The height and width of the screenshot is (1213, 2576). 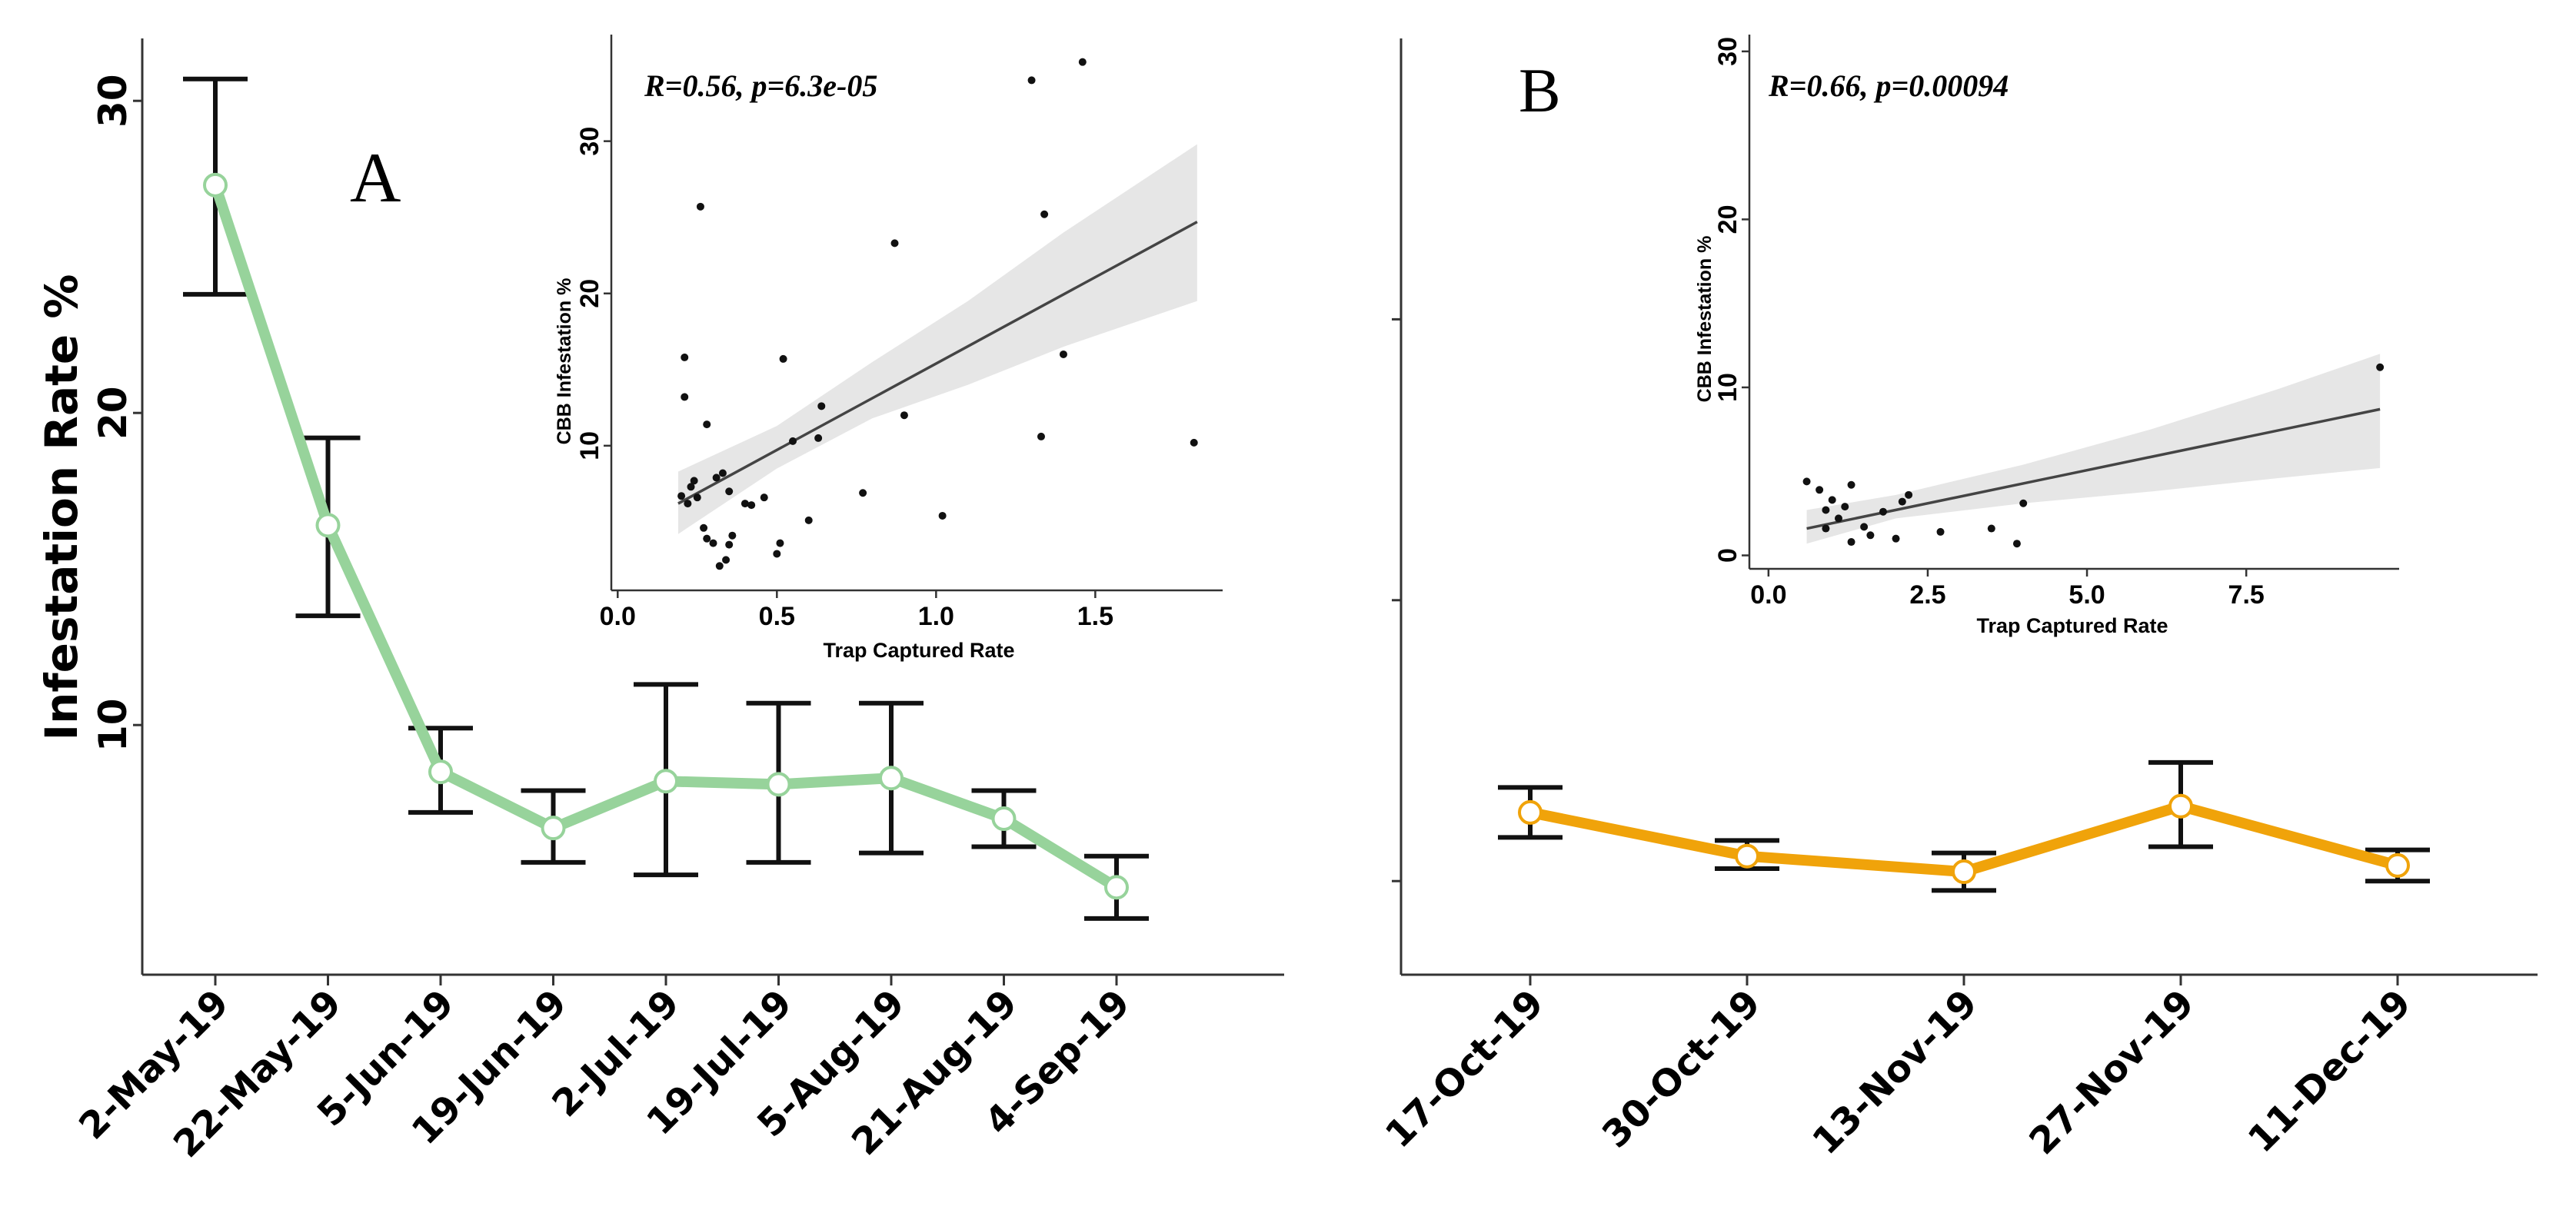 I want to click on inset-y-tick-label: 0, so click(x=1727, y=555).